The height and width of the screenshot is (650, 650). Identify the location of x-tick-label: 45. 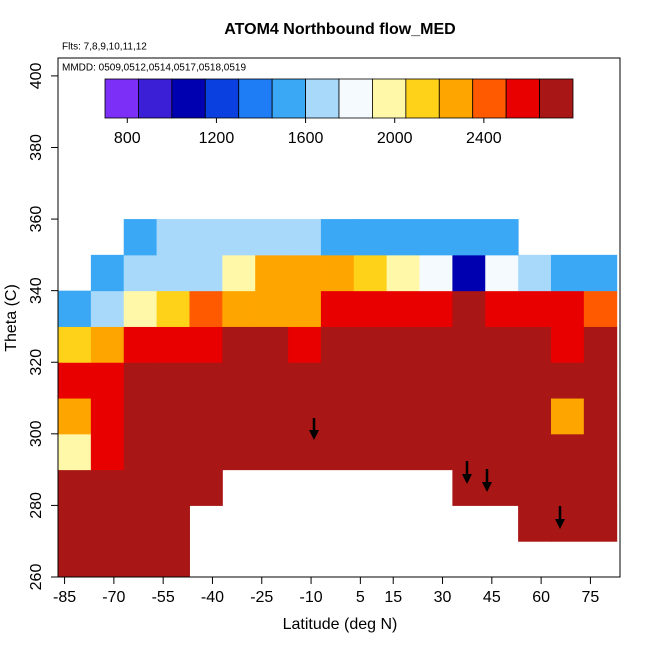
(492, 597).